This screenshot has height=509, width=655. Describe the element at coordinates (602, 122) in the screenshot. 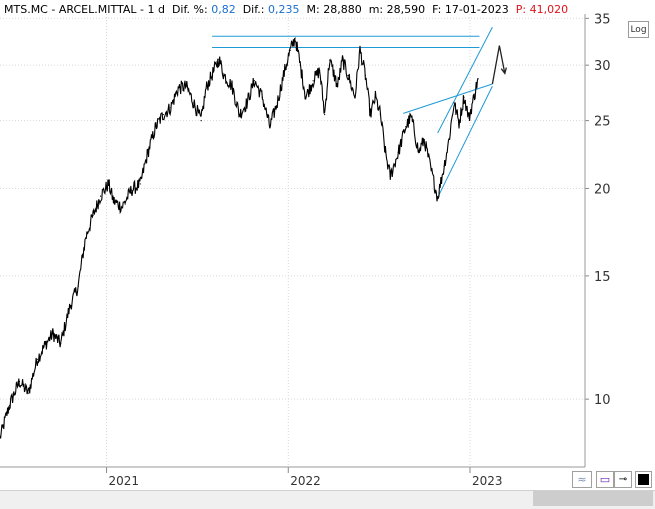

I see `y-tick-label: 25` at that location.